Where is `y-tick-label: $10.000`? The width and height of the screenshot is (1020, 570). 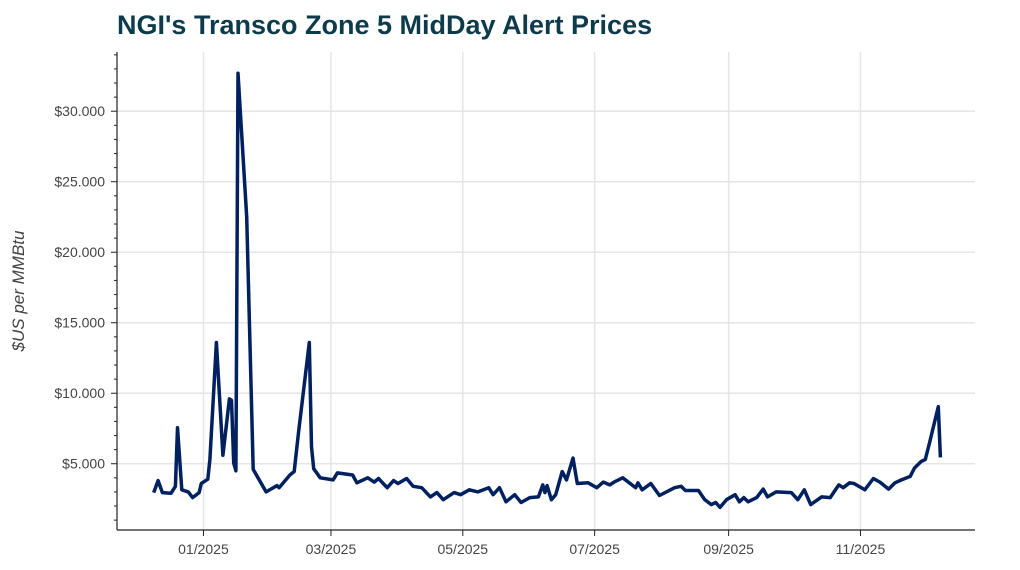
y-tick-label: $10.000 is located at coordinates (79, 393).